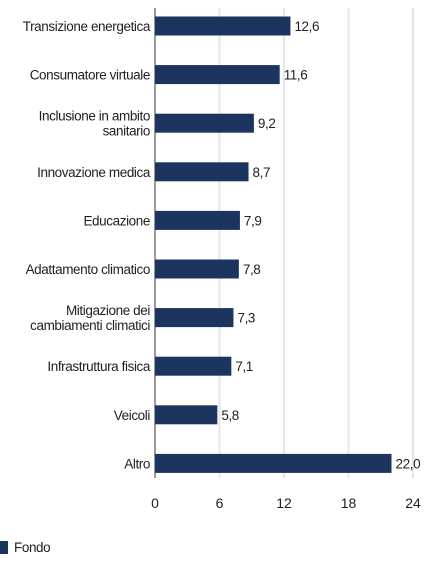  What do you see at coordinates (244, 366) in the screenshot?
I see `value-label: 7,1` at bounding box center [244, 366].